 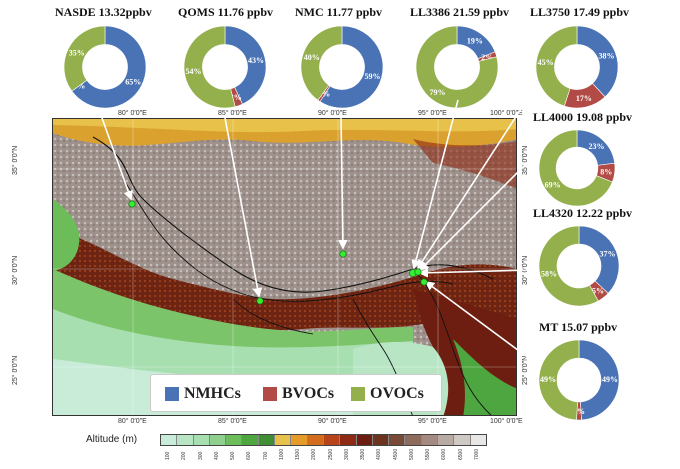 I want to click on legend: NMHCs BVOCs OVOCs, so click(x=296, y=393).